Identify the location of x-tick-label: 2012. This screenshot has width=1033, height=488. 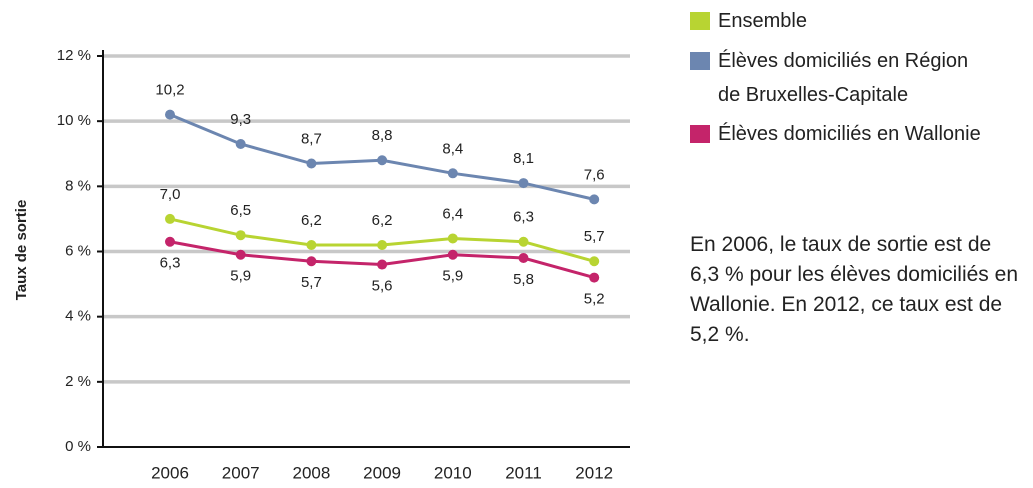
(594, 472).